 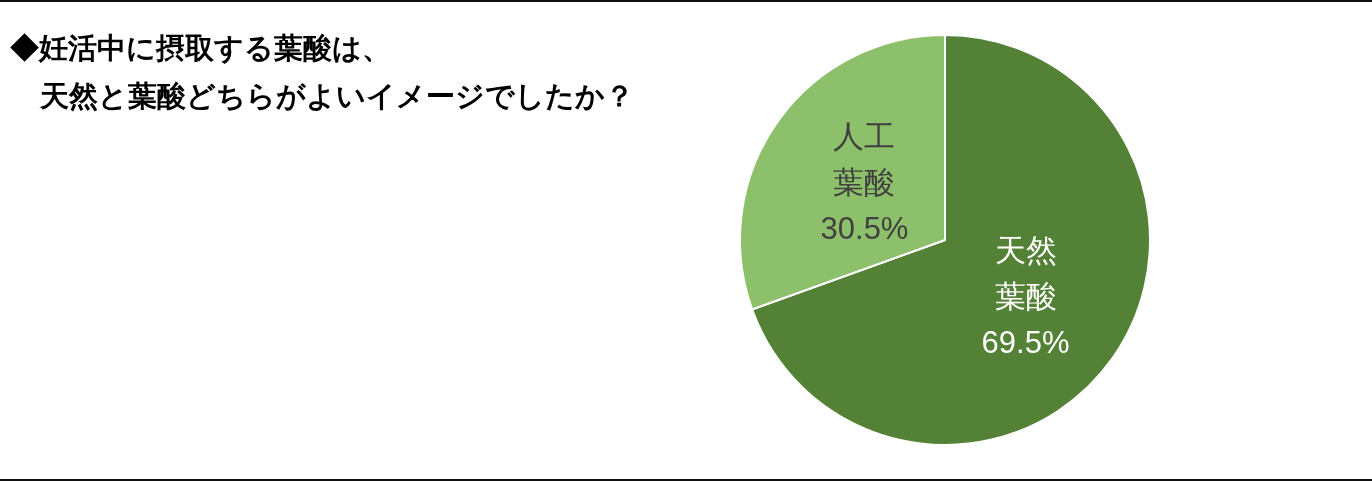 What do you see at coordinates (864, 160) in the screenshot?
I see `slice-label: 人工葉酸` at bounding box center [864, 160].